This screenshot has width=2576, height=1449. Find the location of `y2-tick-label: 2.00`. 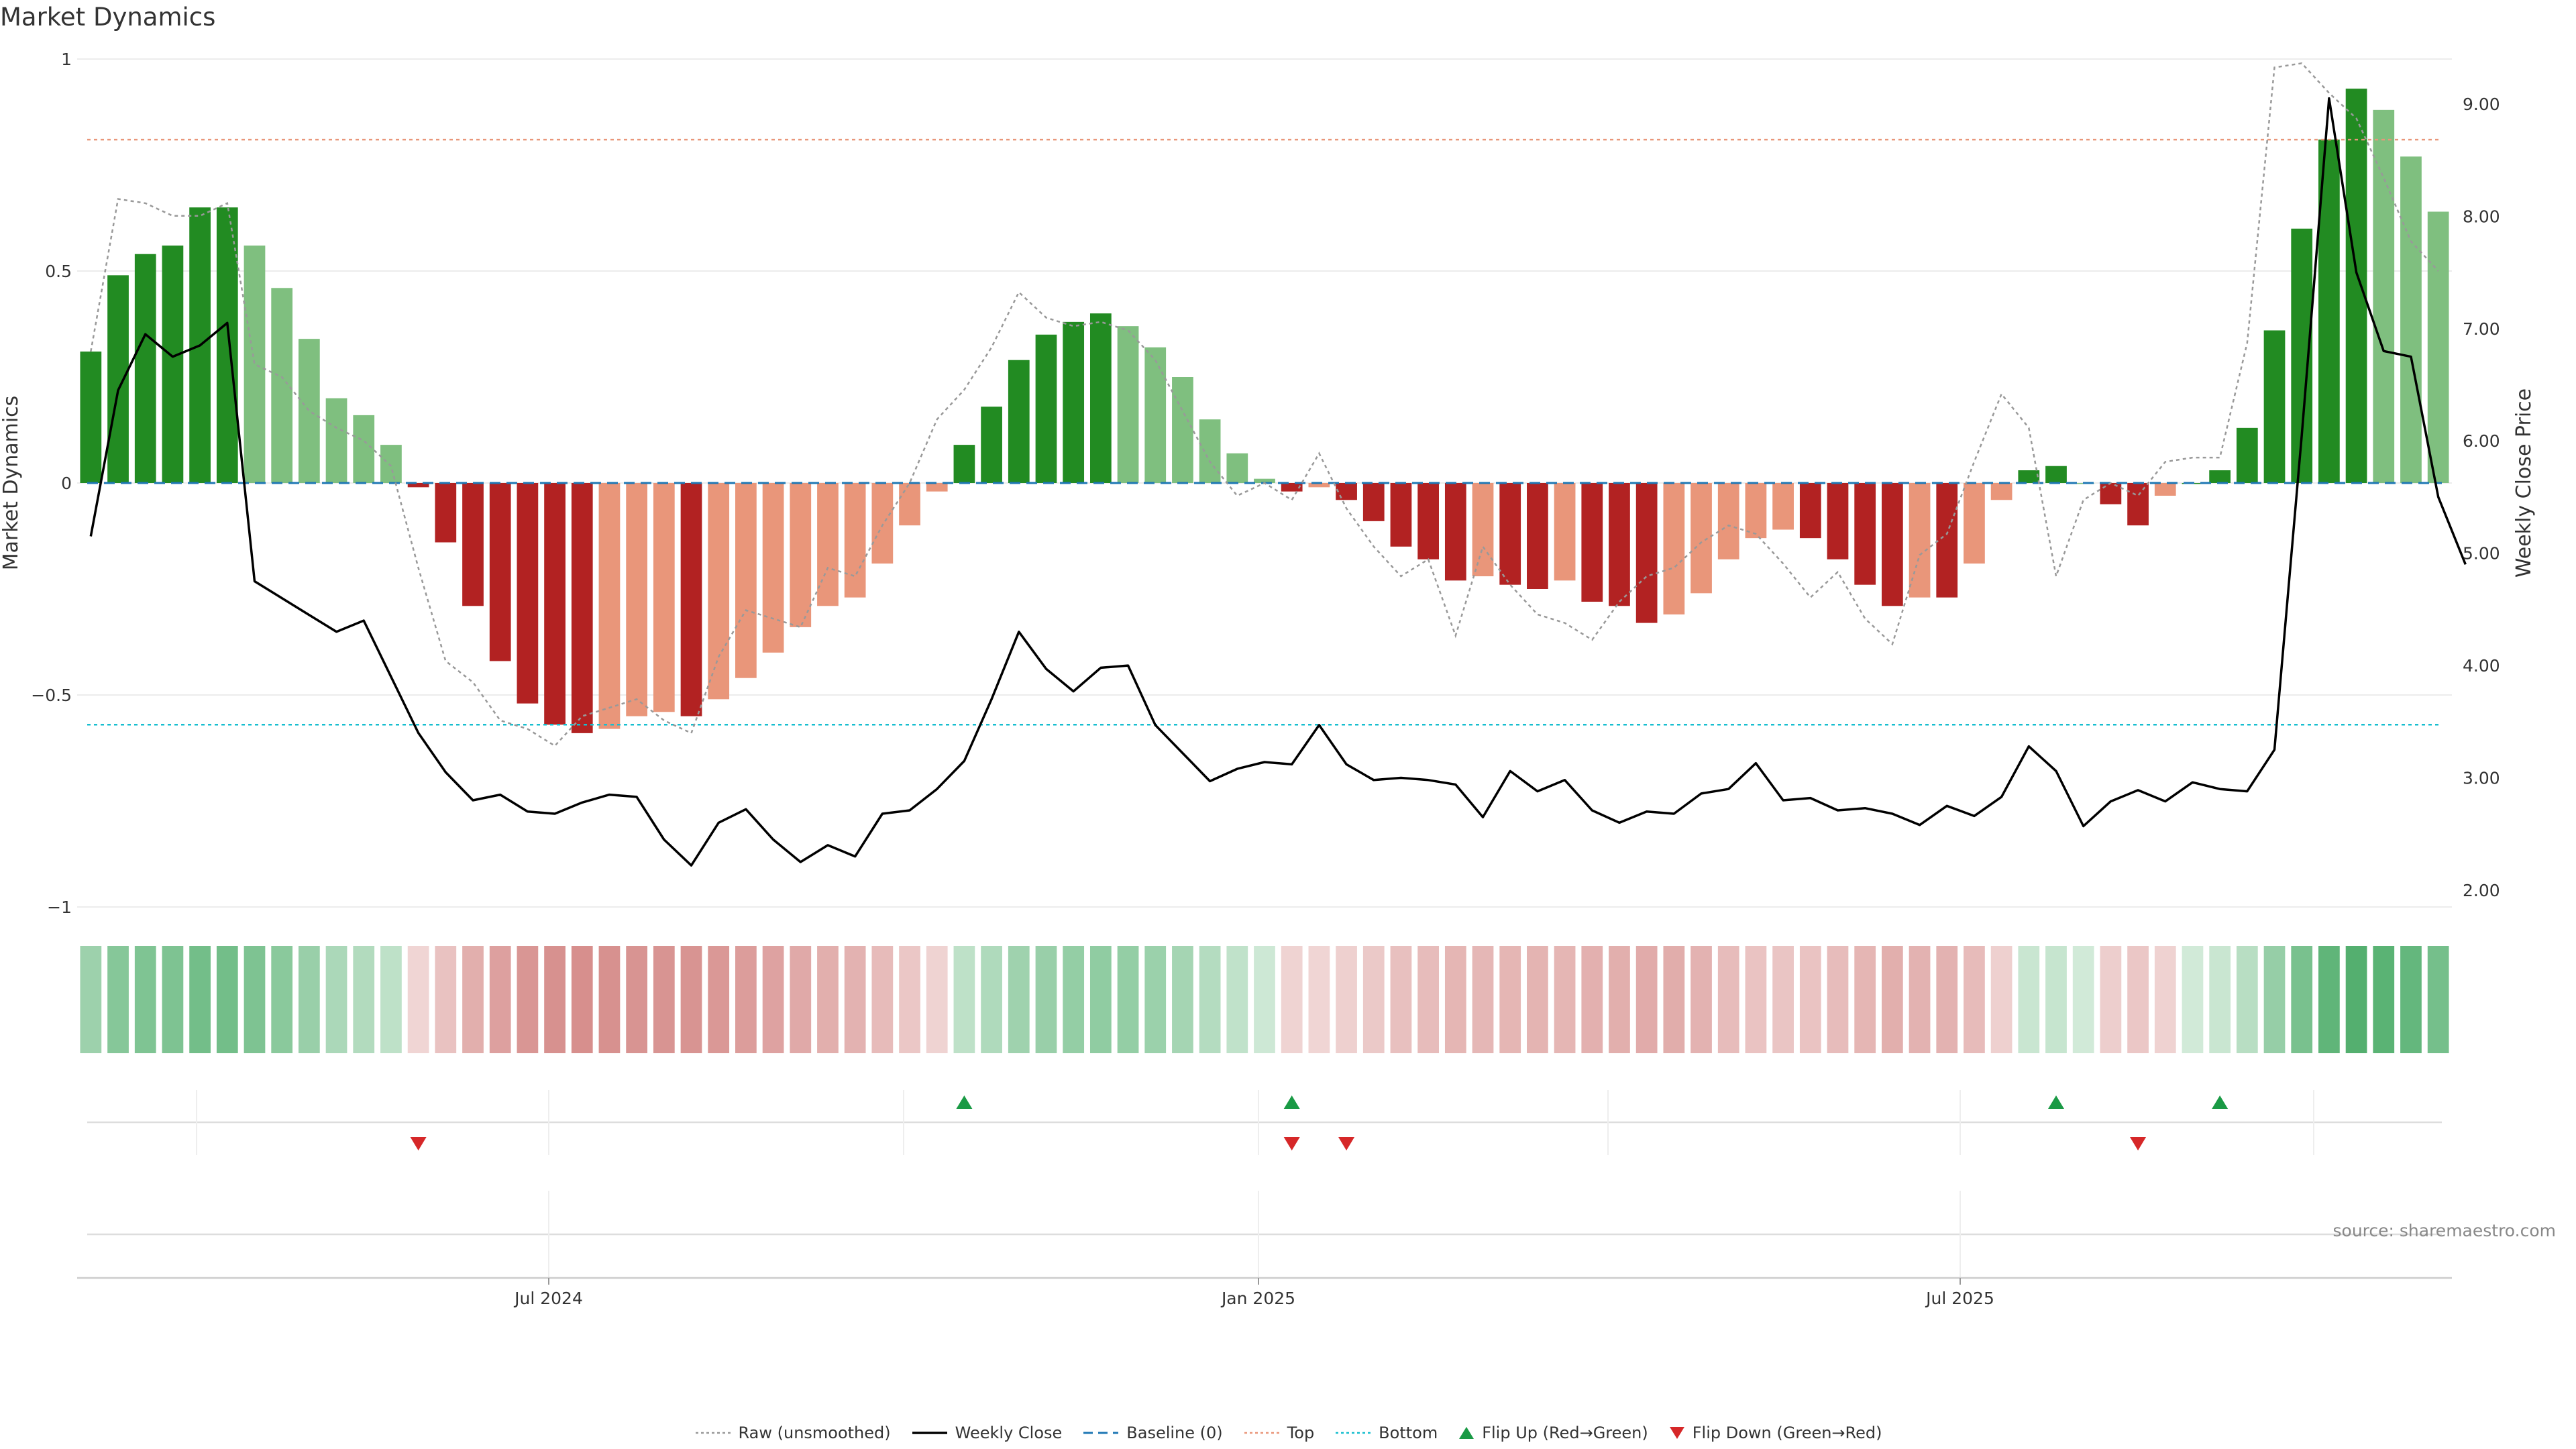

y2-tick-label: 2.00 is located at coordinates (2481, 890).